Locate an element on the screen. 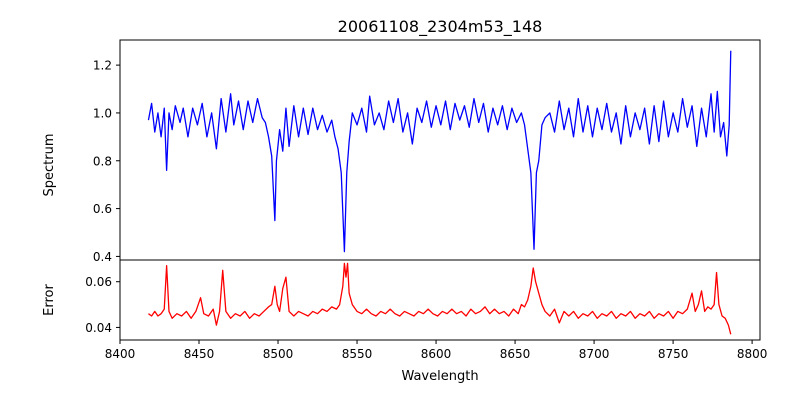 The width and height of the screenshot is (800, 400). x-tick-label: 8450 is located at coordinates (199, 354).